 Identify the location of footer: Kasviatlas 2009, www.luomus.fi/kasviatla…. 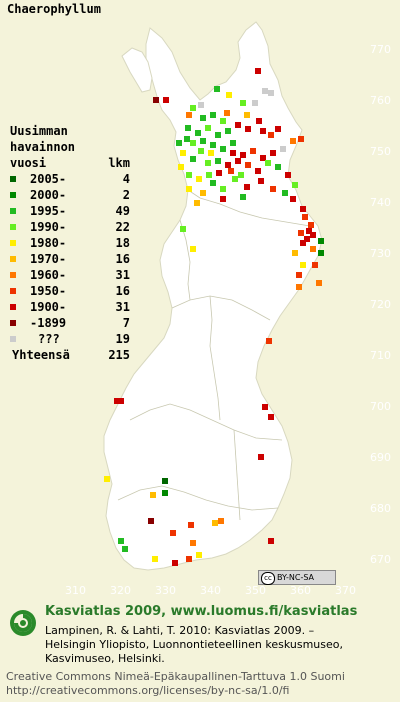
(200, 651).